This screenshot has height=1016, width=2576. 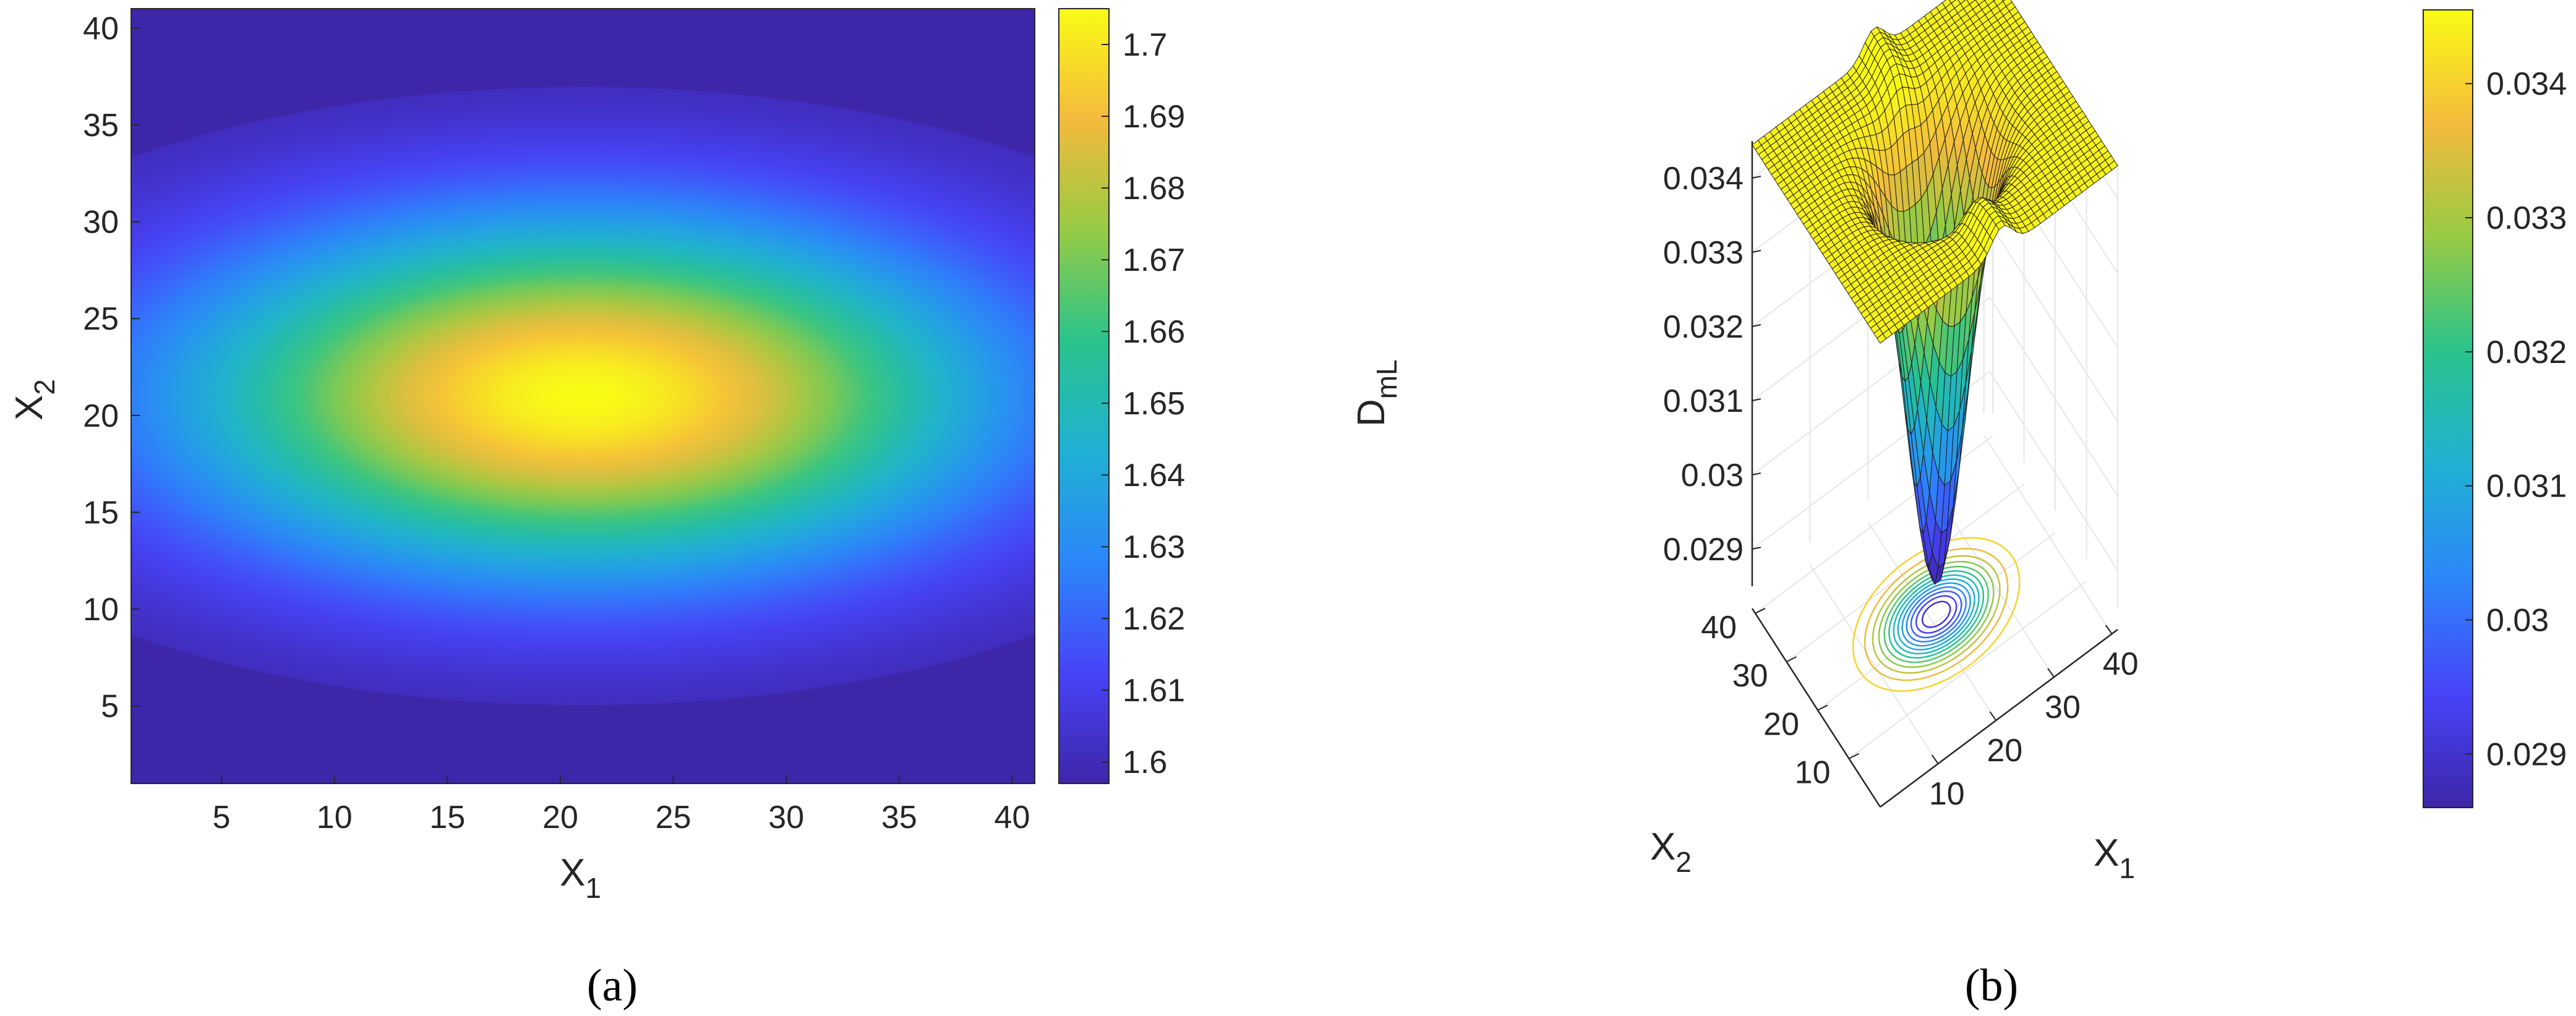 What do you see at coordinates (612, 986) in the screenshot?
I see `panel-a-label: (a)` at bounding box center [612, 986].